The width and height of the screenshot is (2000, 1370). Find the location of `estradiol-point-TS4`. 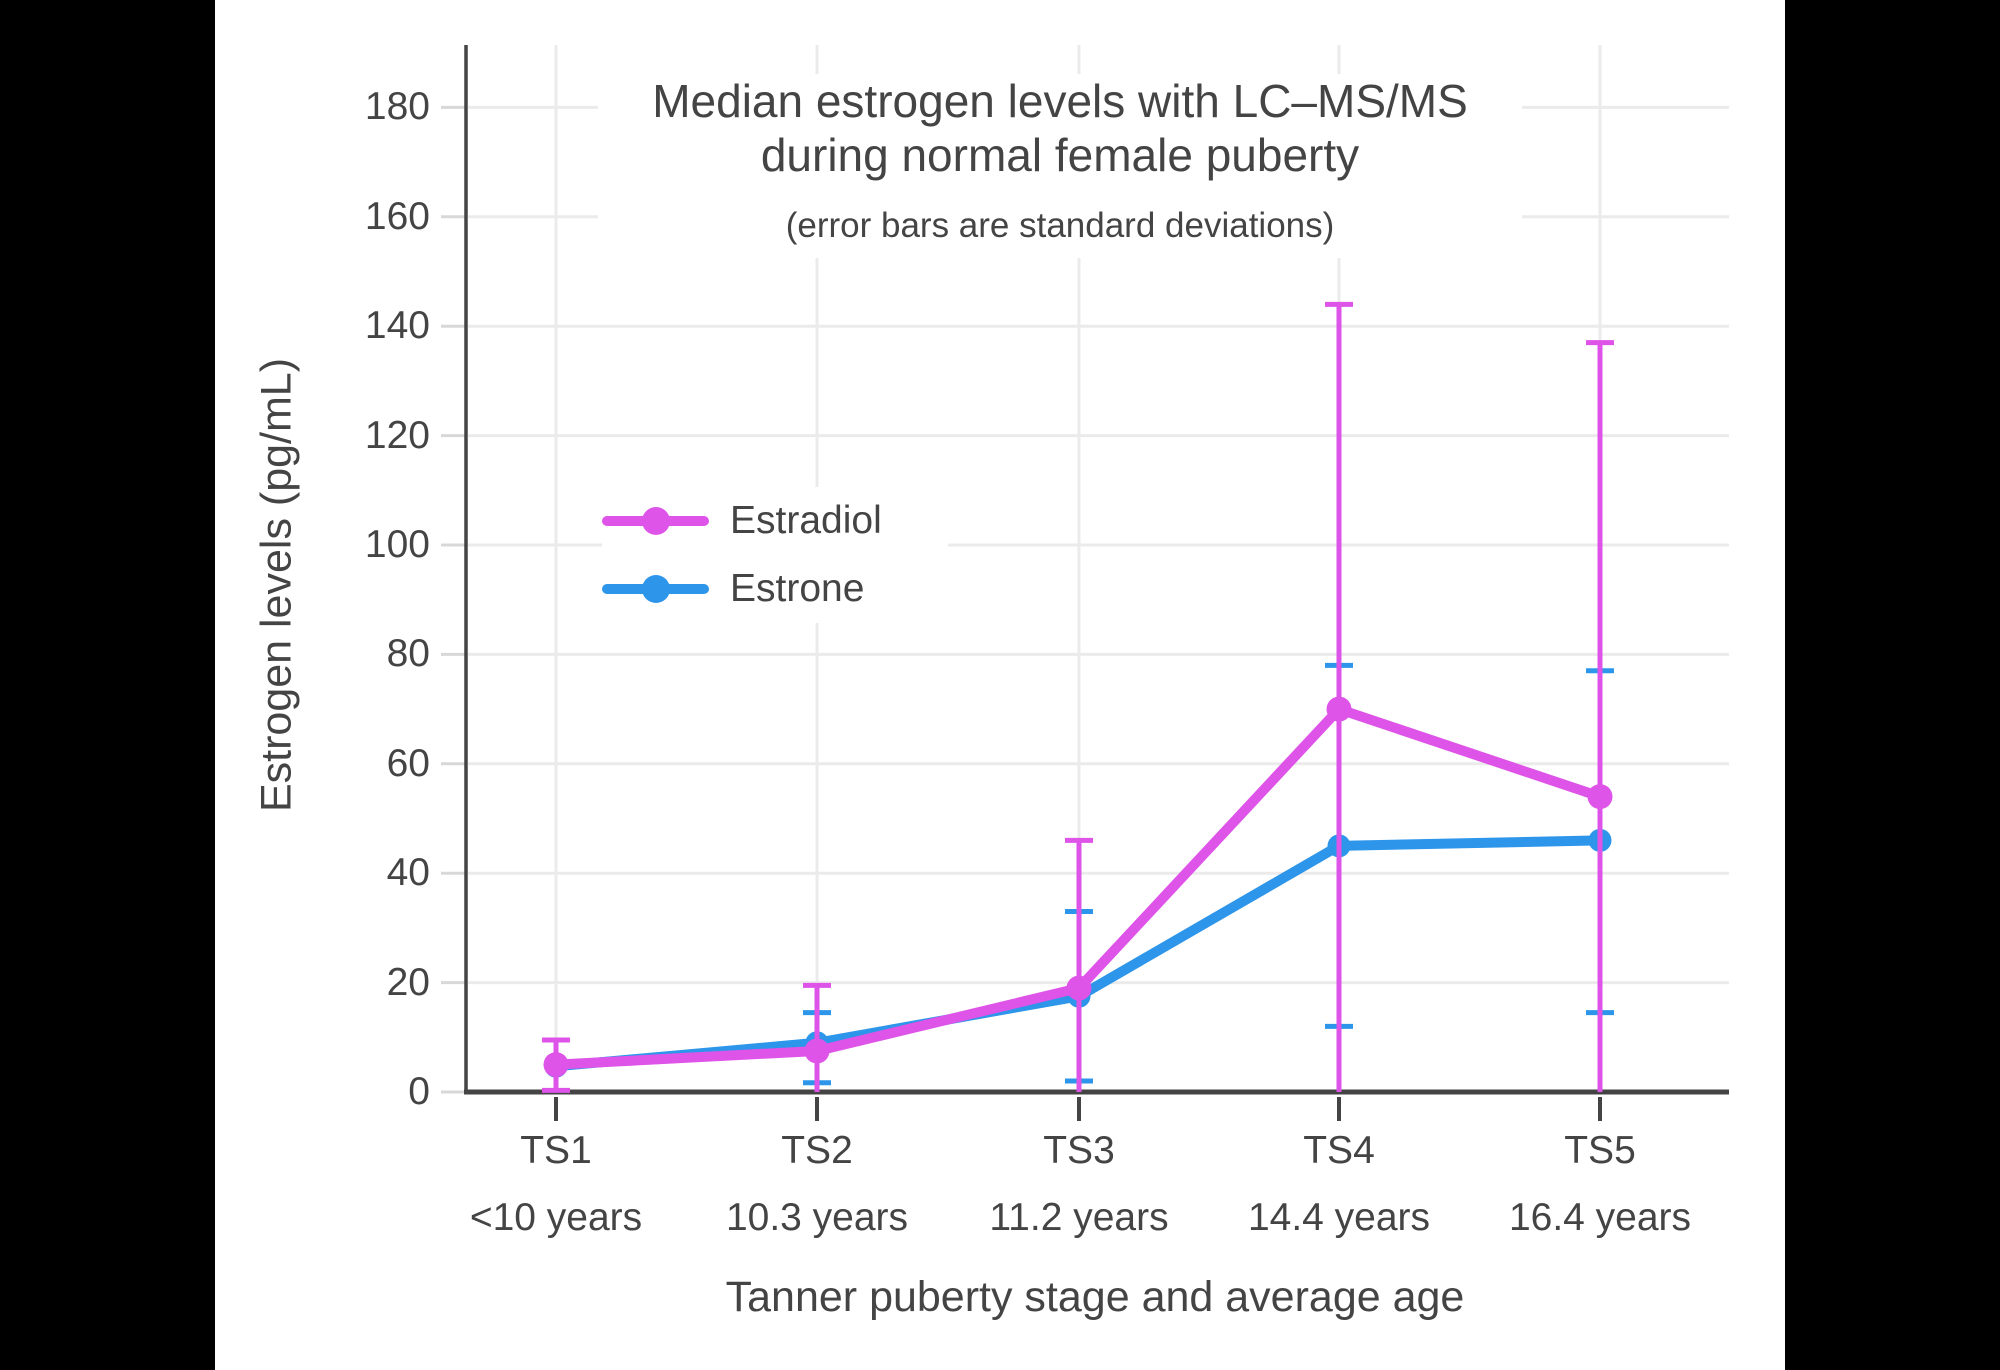

estradiol-point-TS4 is located at coordinates (1339, 709).